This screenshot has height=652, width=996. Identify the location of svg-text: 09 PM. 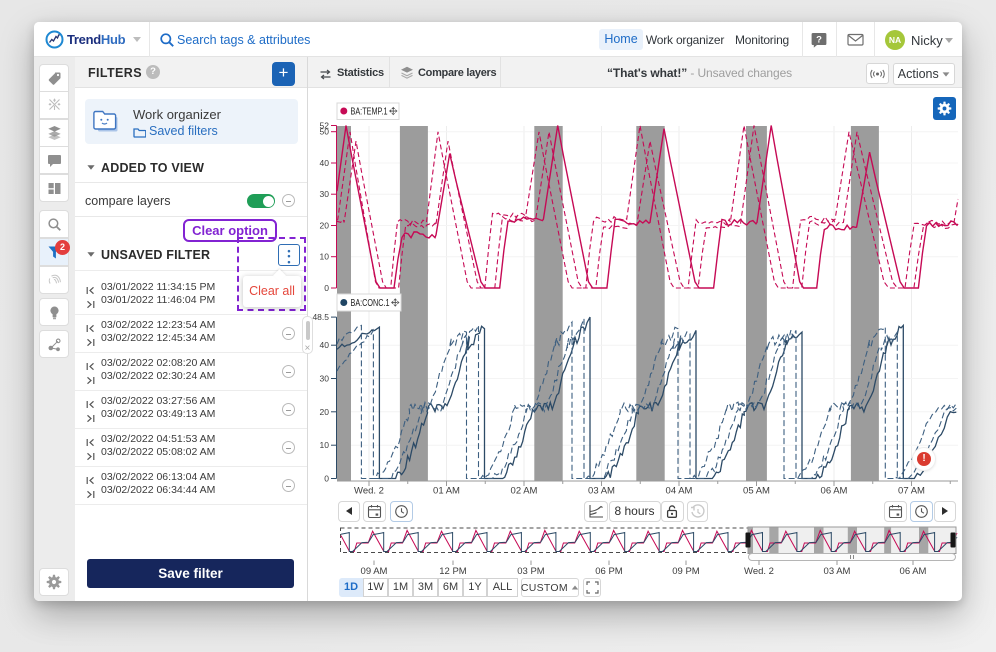
(686, 571).